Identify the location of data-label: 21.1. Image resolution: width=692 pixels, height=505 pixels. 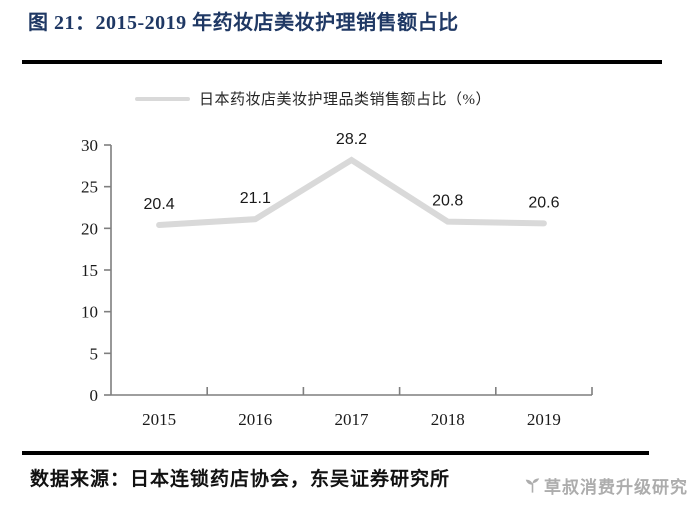
(255, 198).